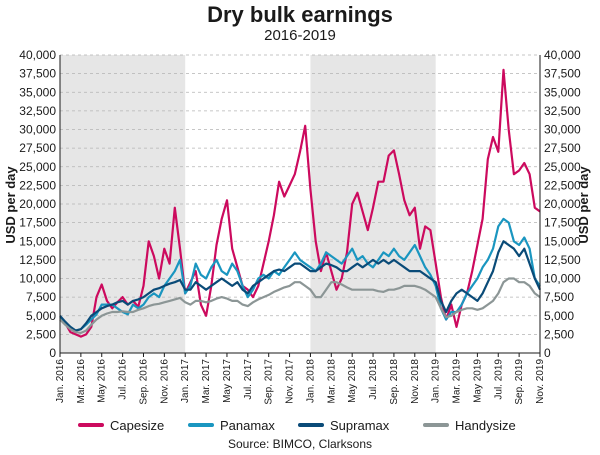 This screenshot has height=455, width=600. I want to click on y-tick-label-left: 10,000, so click(37, 279).